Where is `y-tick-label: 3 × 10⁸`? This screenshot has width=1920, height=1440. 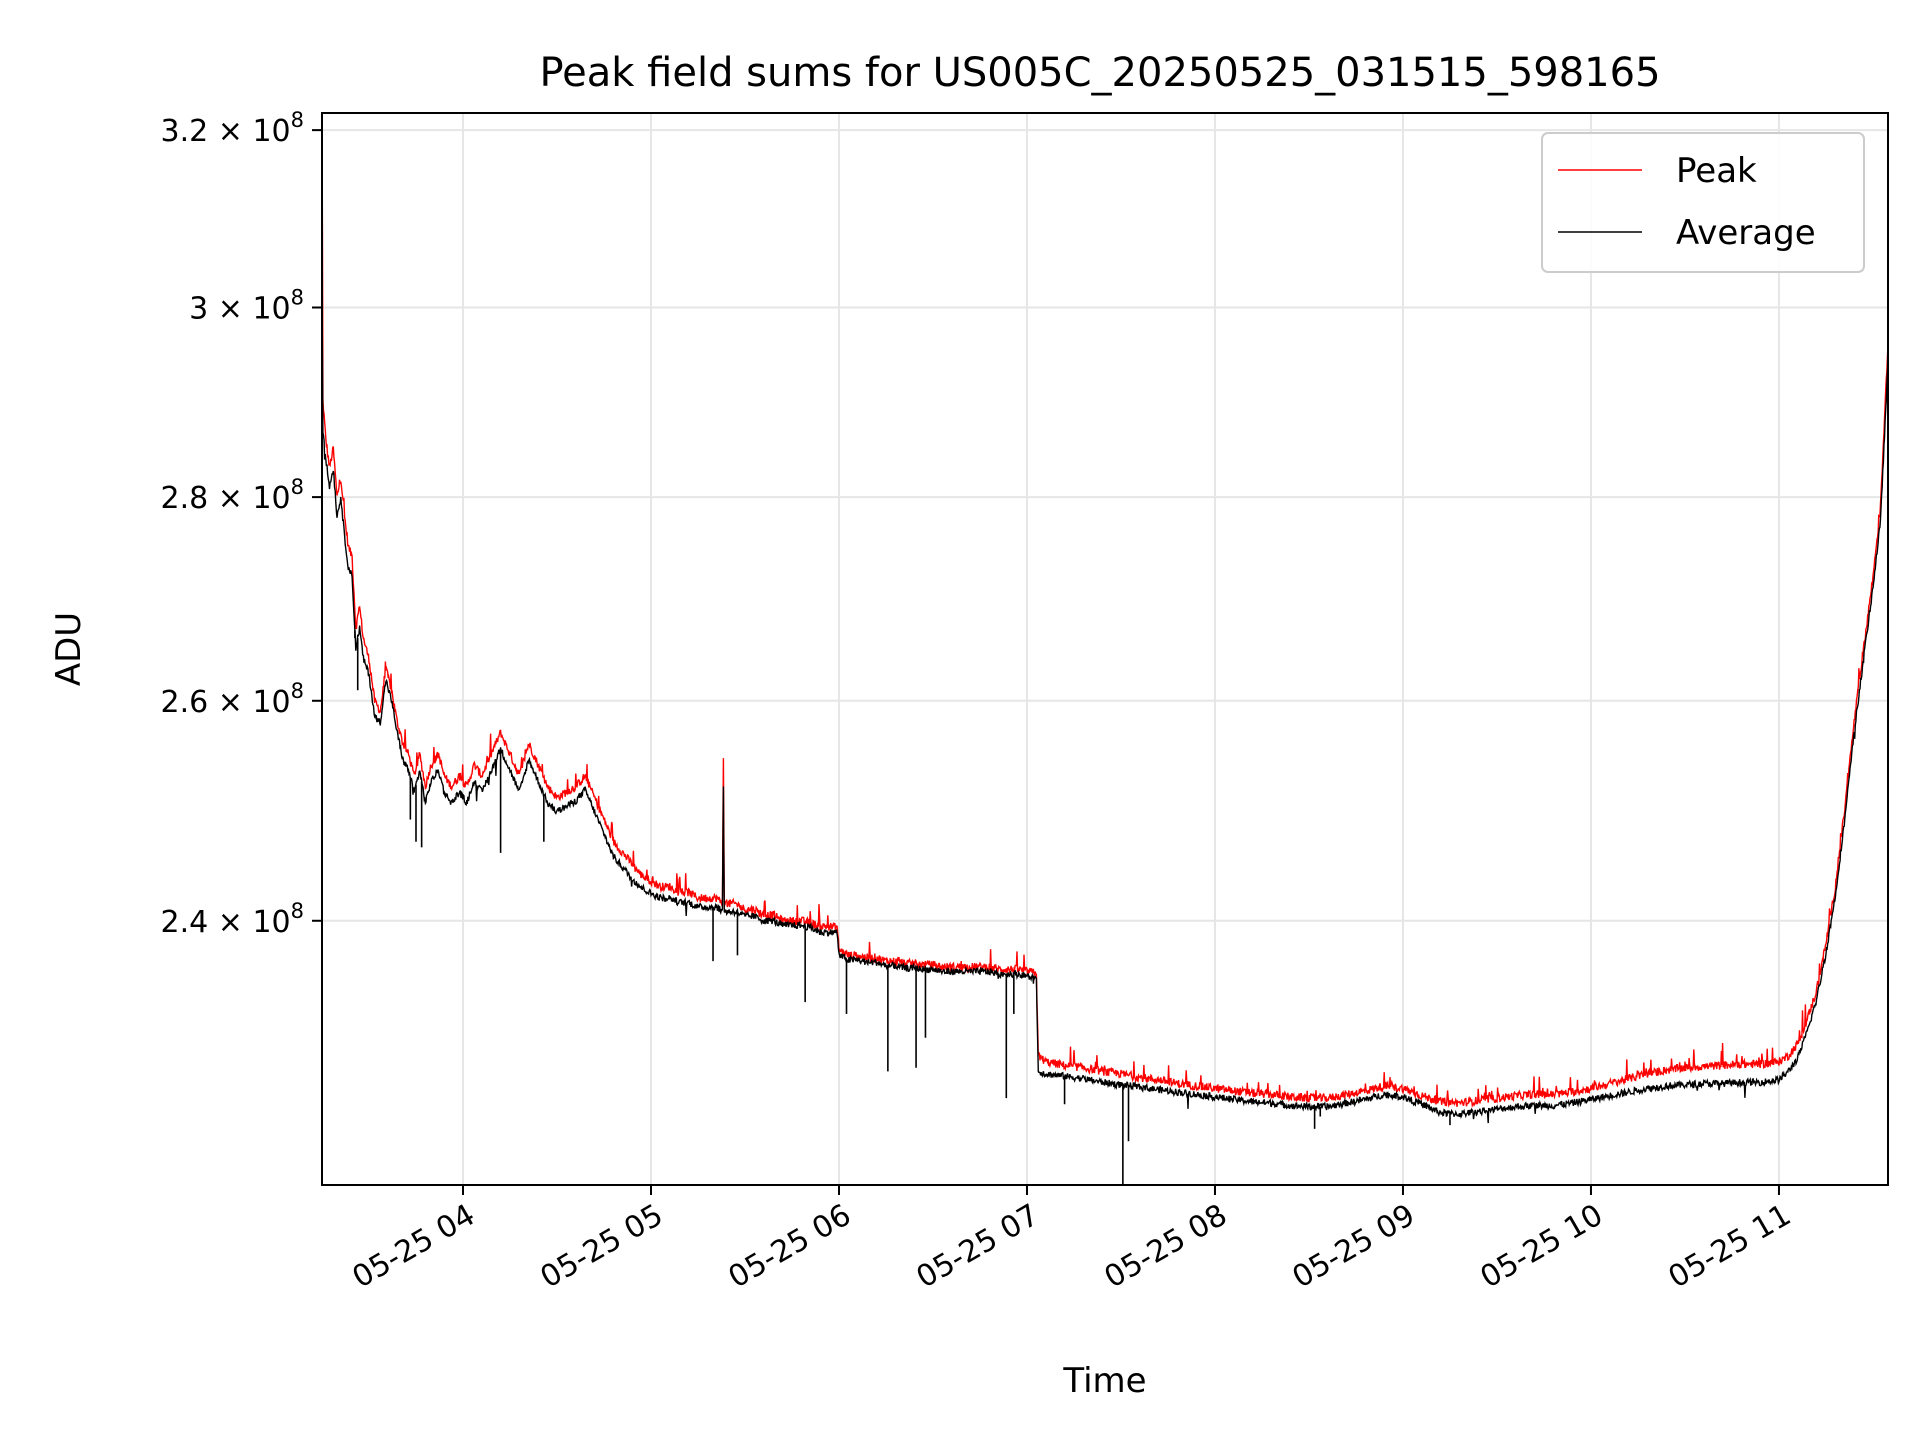 y-tick-label: 3 × 10⁸ is located at coordinates (246, 305).